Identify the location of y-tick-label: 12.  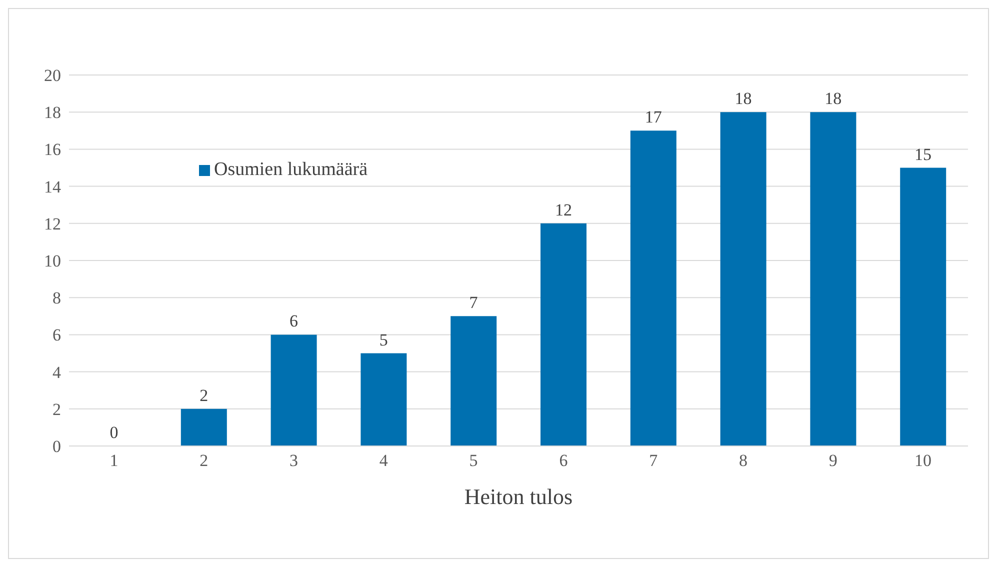
(52, 224).